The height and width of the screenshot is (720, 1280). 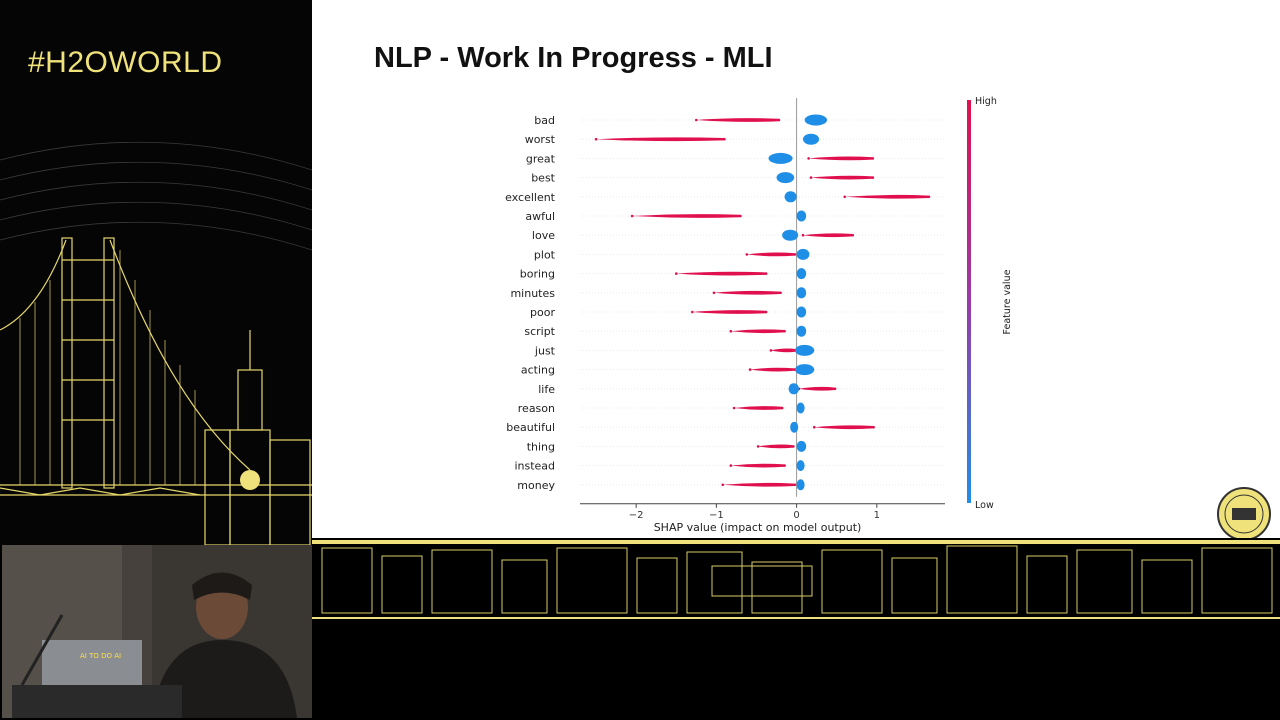 What do you see at coordinates (540, 216) in the screenshot?
I see `feature-label: awful` at bounding box center [540, 216].